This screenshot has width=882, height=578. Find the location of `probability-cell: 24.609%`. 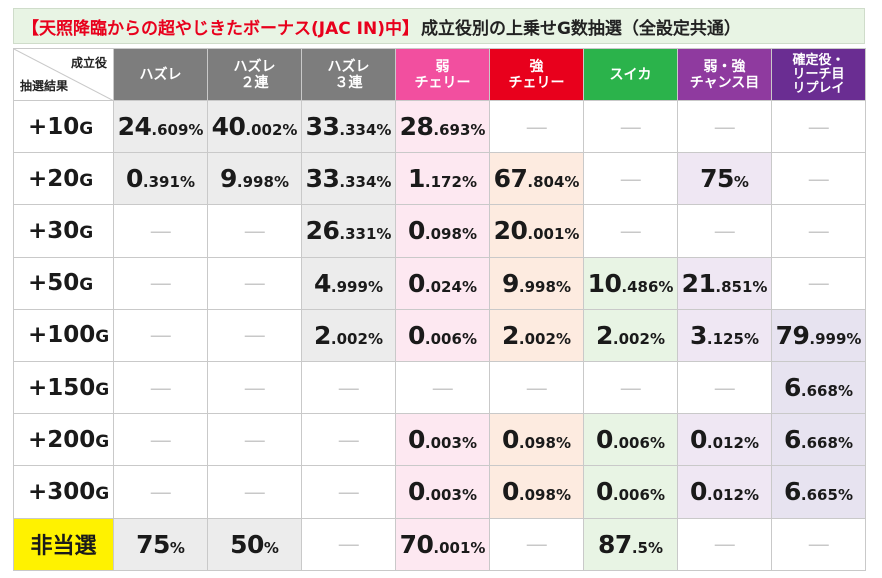

probability-cell: 24.609% is located at coordinates (160, 126).